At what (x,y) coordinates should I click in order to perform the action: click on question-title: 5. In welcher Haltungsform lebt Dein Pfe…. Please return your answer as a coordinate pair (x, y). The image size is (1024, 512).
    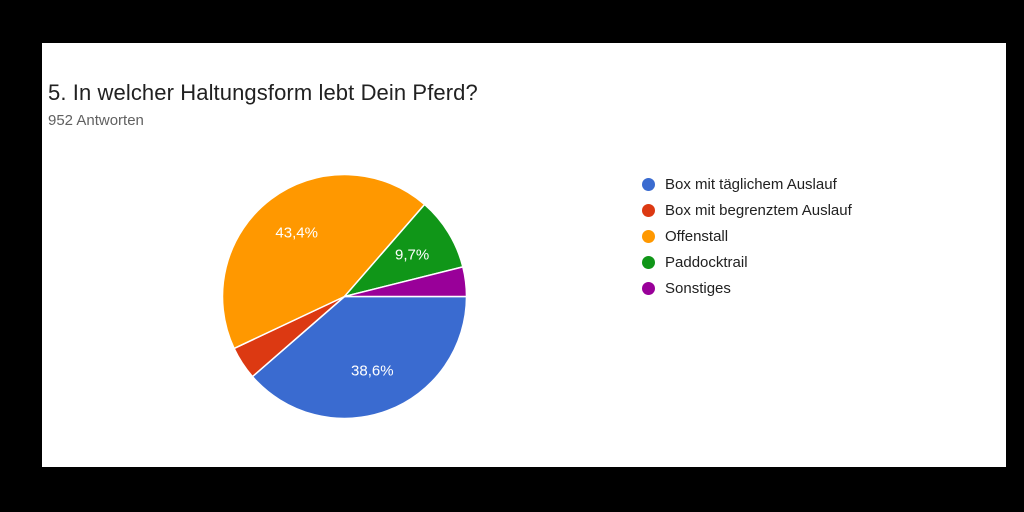
    Looking at the image, I should click on (263, 92).